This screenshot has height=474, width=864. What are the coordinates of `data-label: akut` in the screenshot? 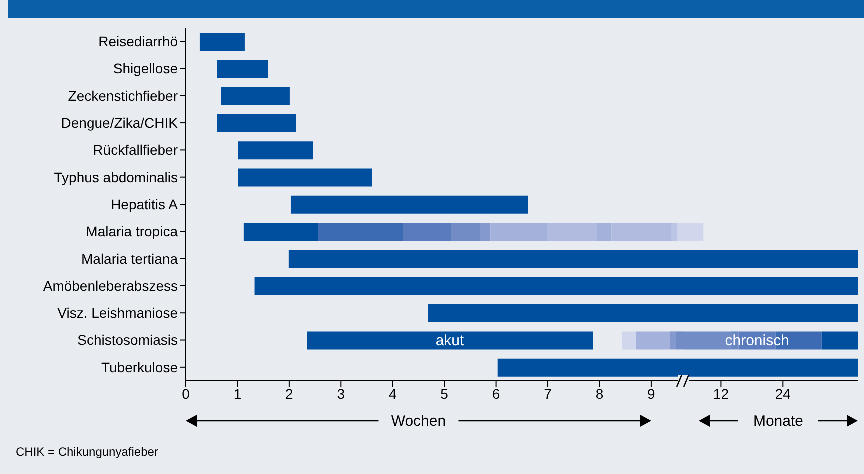 It's located at (451, 341).